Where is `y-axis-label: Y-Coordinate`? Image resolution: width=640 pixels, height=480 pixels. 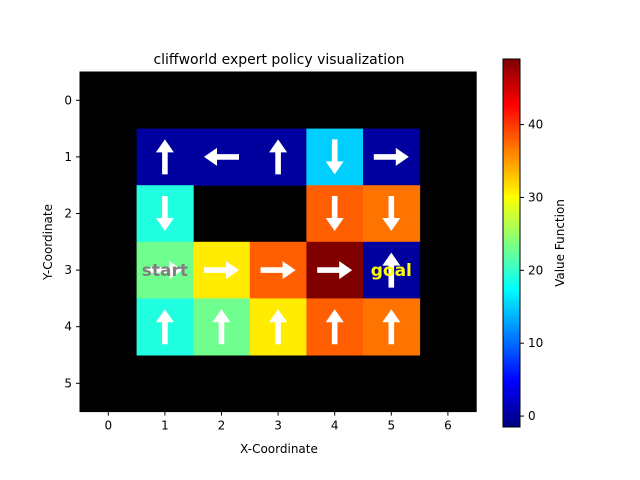
y-axis-label: Y-Coordinate is located at coordinates (48, 242).